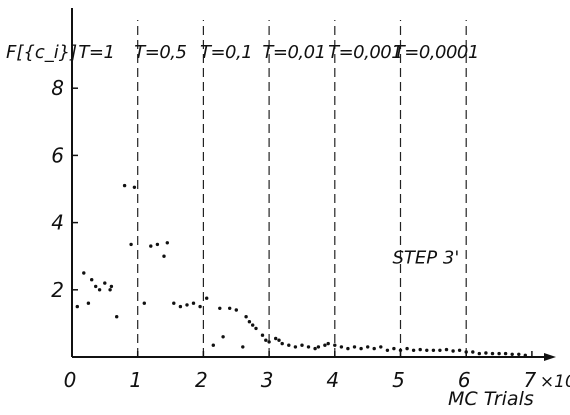 The image size is (570, 415). Describe the element at coordinates (57, 155) in the screenshot. I see `y-tick-label: 6` at that location.